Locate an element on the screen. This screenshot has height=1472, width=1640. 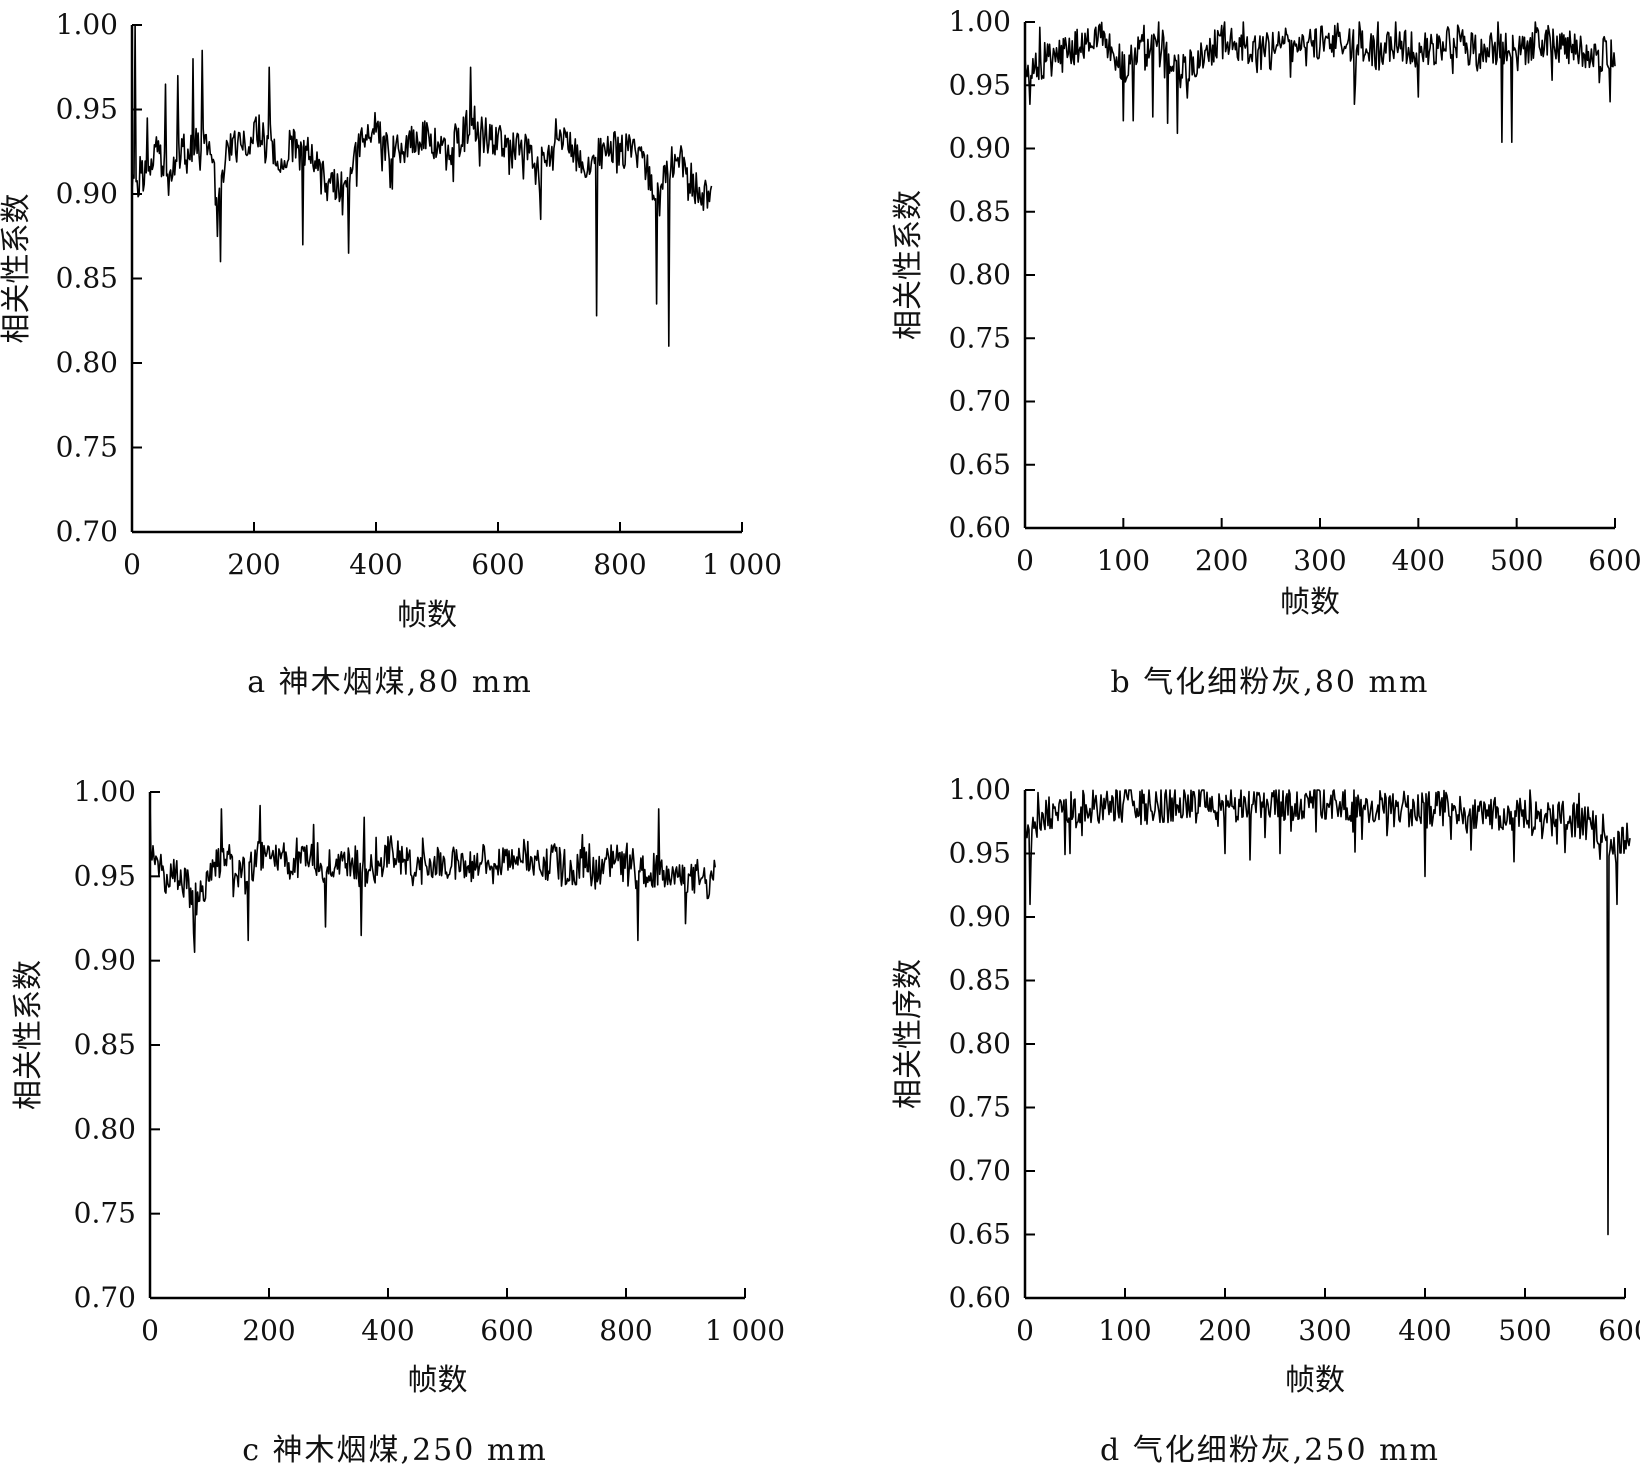
chart-caption: b 气化细粉灰,80 mm is located at coordinates (1270, 682).